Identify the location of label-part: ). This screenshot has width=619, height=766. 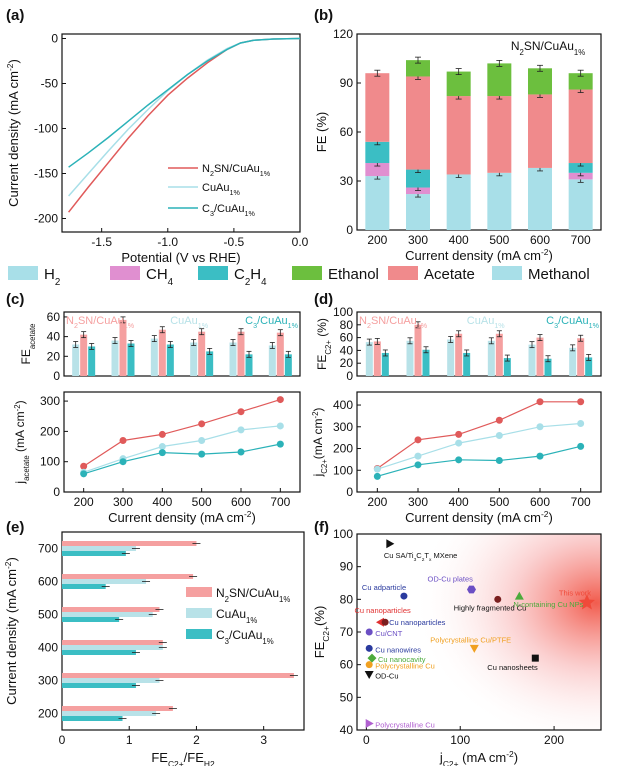
(516, 757).